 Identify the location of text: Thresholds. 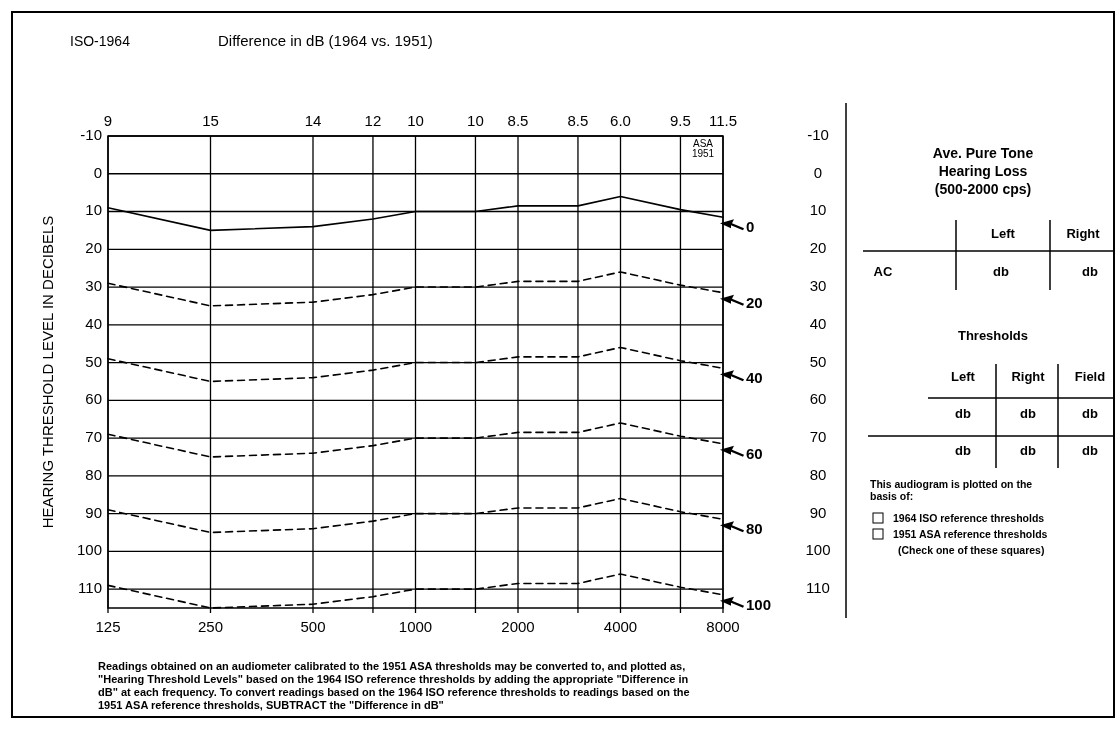
(993, 335).